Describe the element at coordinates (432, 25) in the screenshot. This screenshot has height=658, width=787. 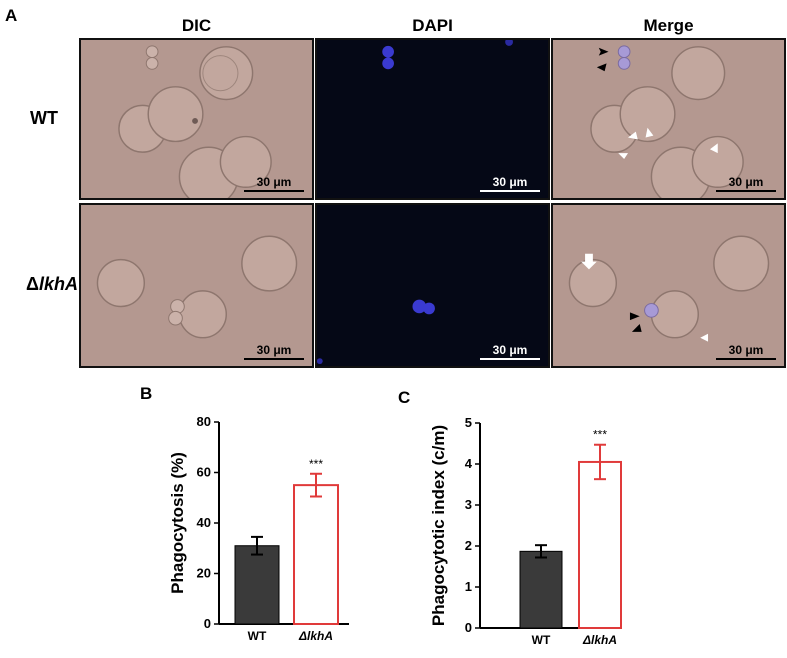
I see `column-title-dapi: DAPI` at that location.